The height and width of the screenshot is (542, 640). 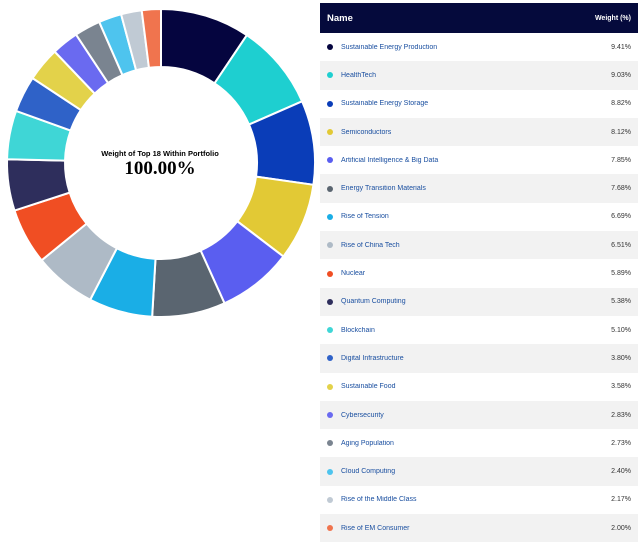 I want to click on row-weight: 3.80%, so click(x=621, y=358).